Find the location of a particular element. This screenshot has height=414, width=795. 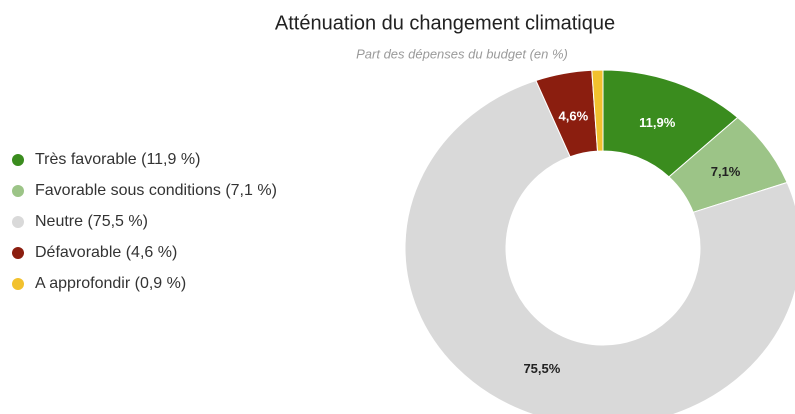

legend-label: Neutre (75,5 %) is located at coordinates (91, 221).